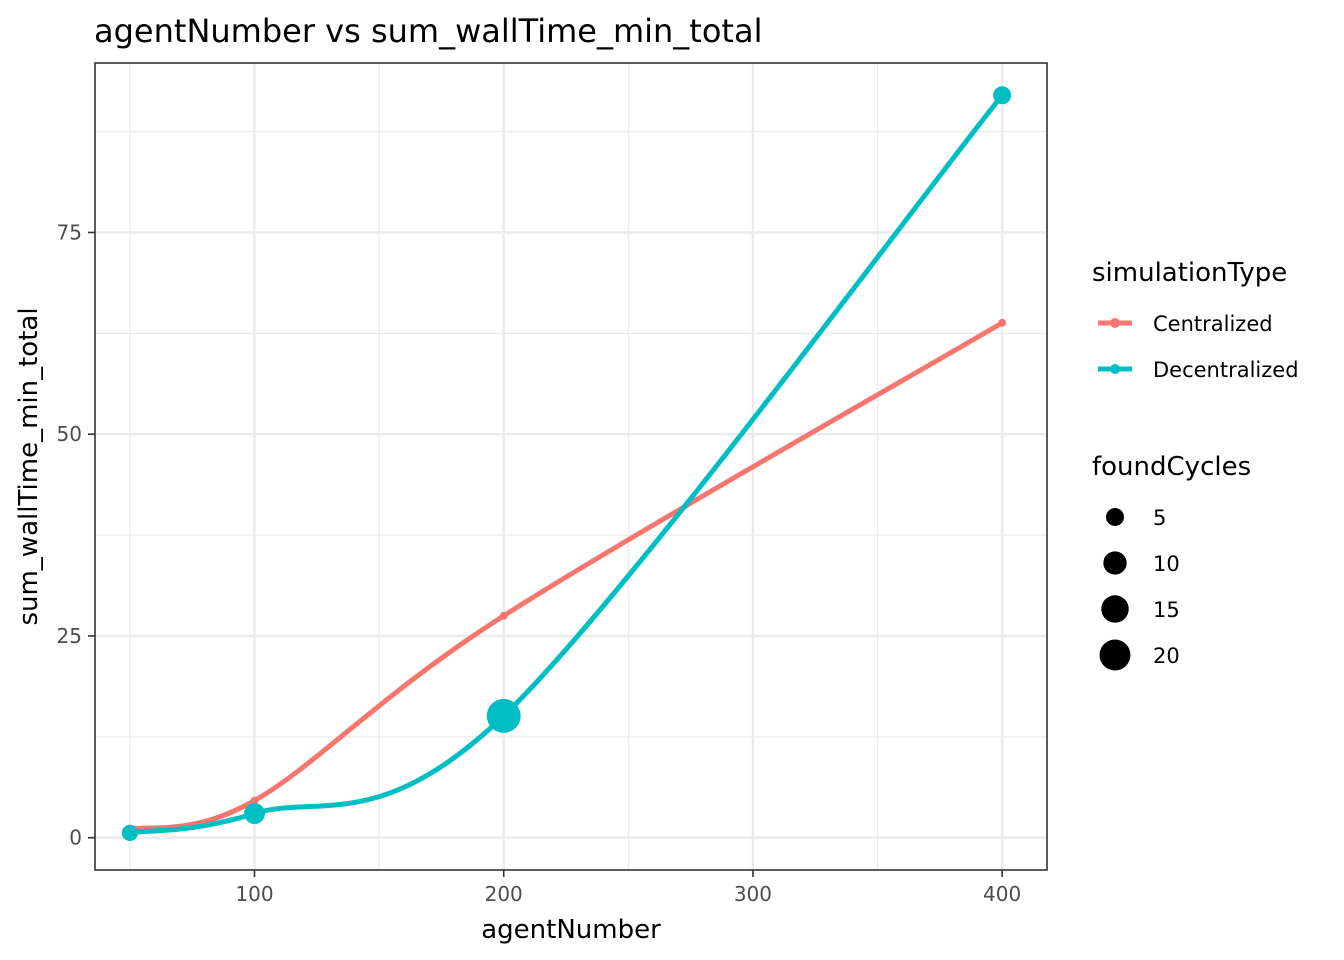 The height and width of the screenshot is (960, 1344). I want to click on y-tick-label: 25, so click(69, 636).